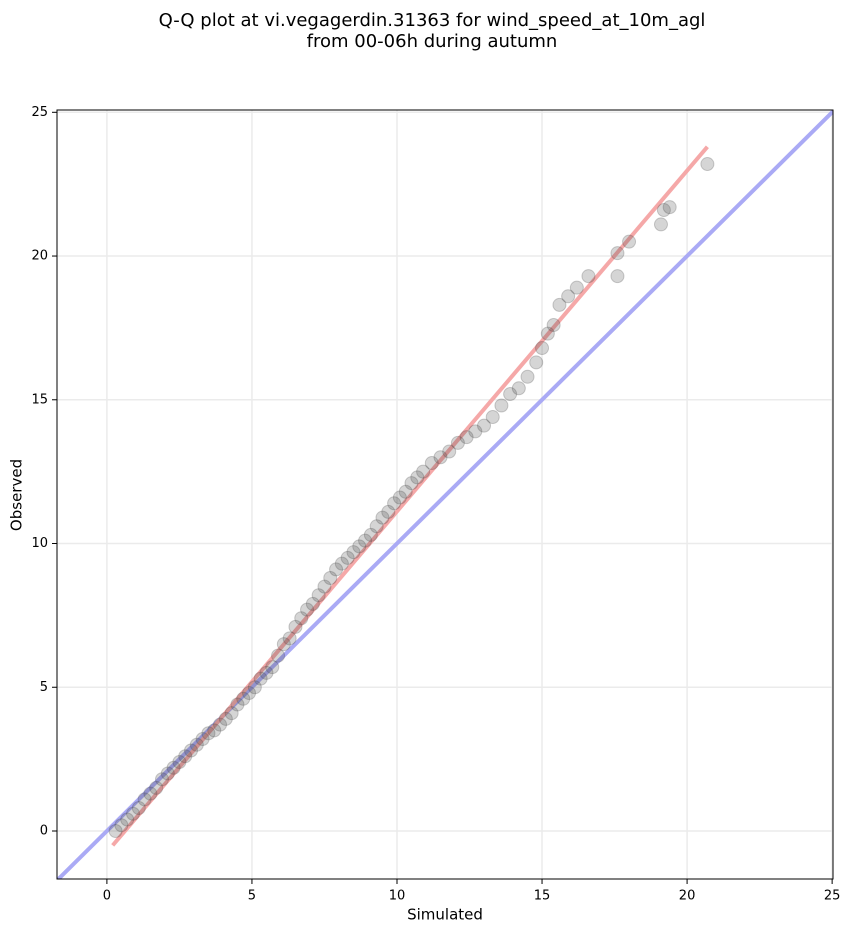 Image resolution: width=850 pixels, height=934 pixels. Describe the element at coordinates (44, 687) in the screenshot. I see `y-tick-label: 5` at that location.